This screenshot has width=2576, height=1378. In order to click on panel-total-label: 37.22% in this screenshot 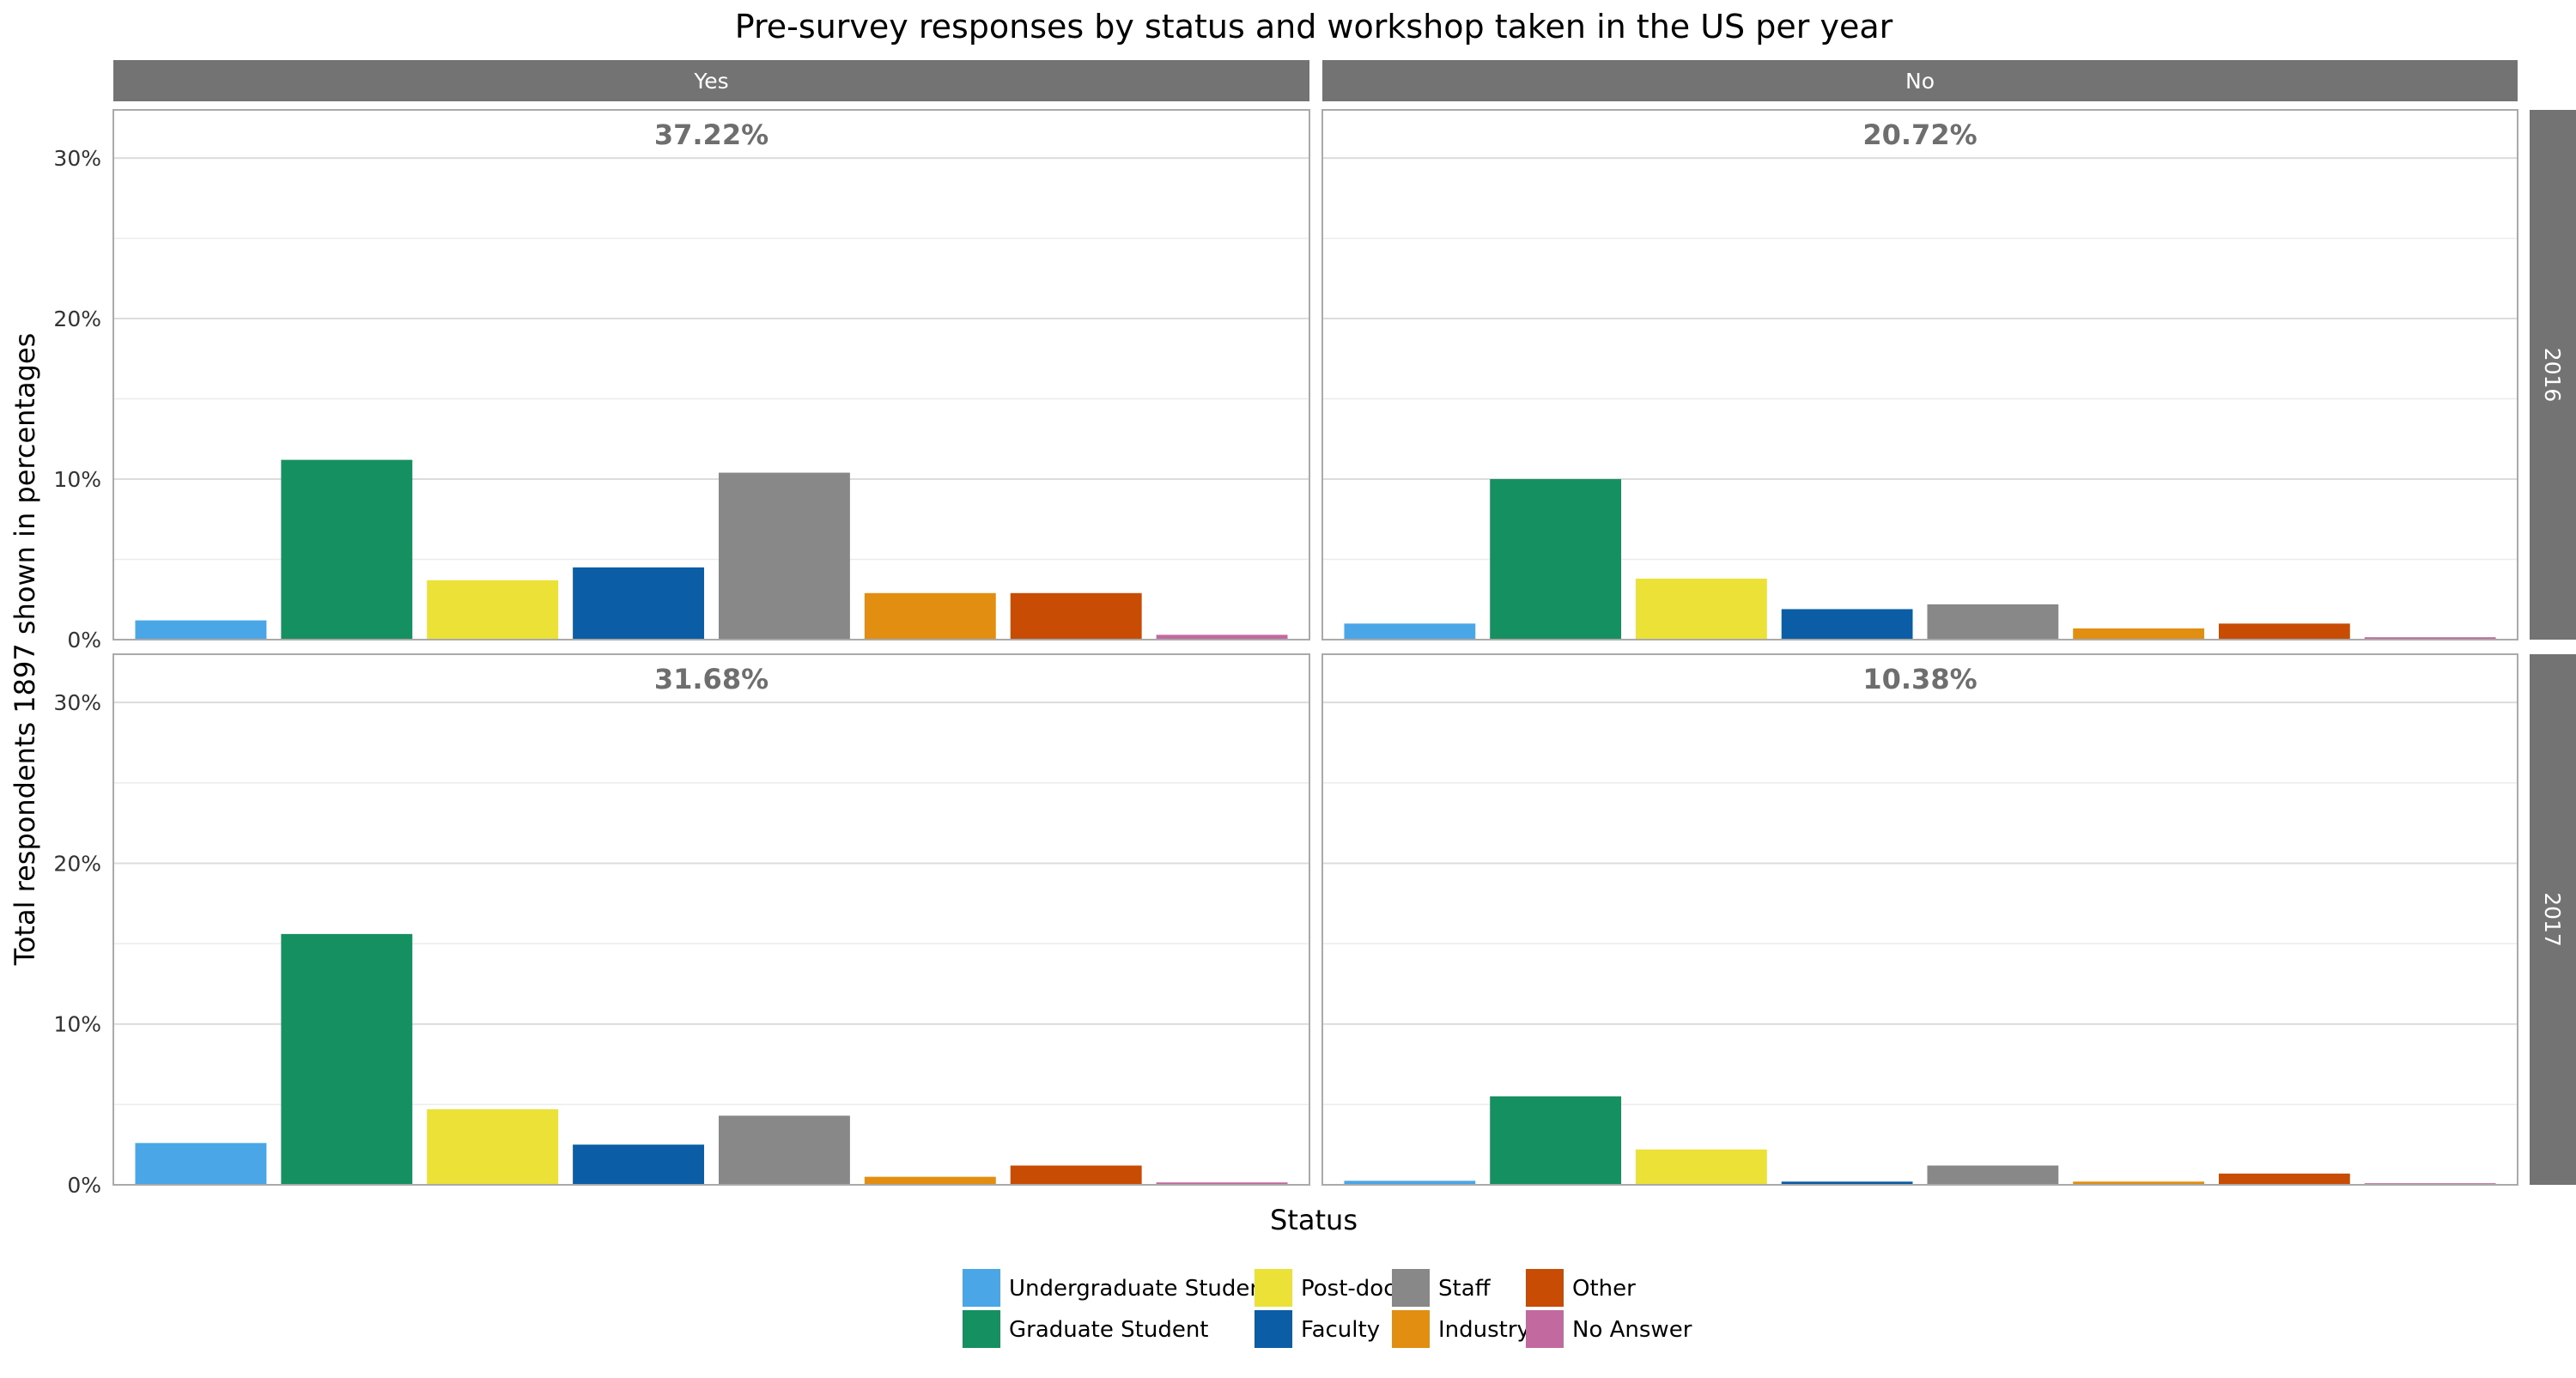, I will do `click(711, 134)`.